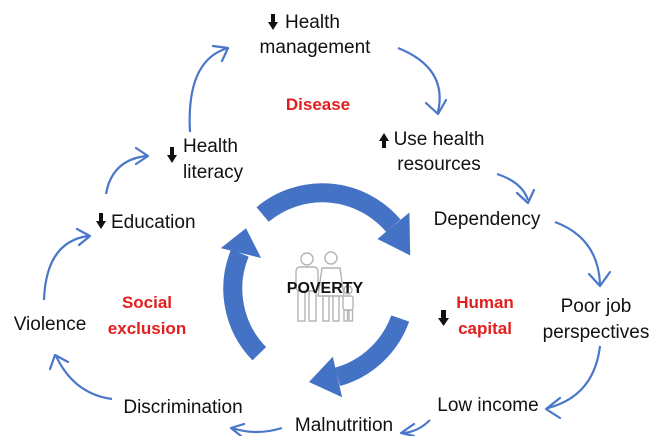  What do you see at coordinates (237, 430) in the screenshot?
I see `arrowhead-malnutrition-to-discrimination` at bounding box center [237, 430].